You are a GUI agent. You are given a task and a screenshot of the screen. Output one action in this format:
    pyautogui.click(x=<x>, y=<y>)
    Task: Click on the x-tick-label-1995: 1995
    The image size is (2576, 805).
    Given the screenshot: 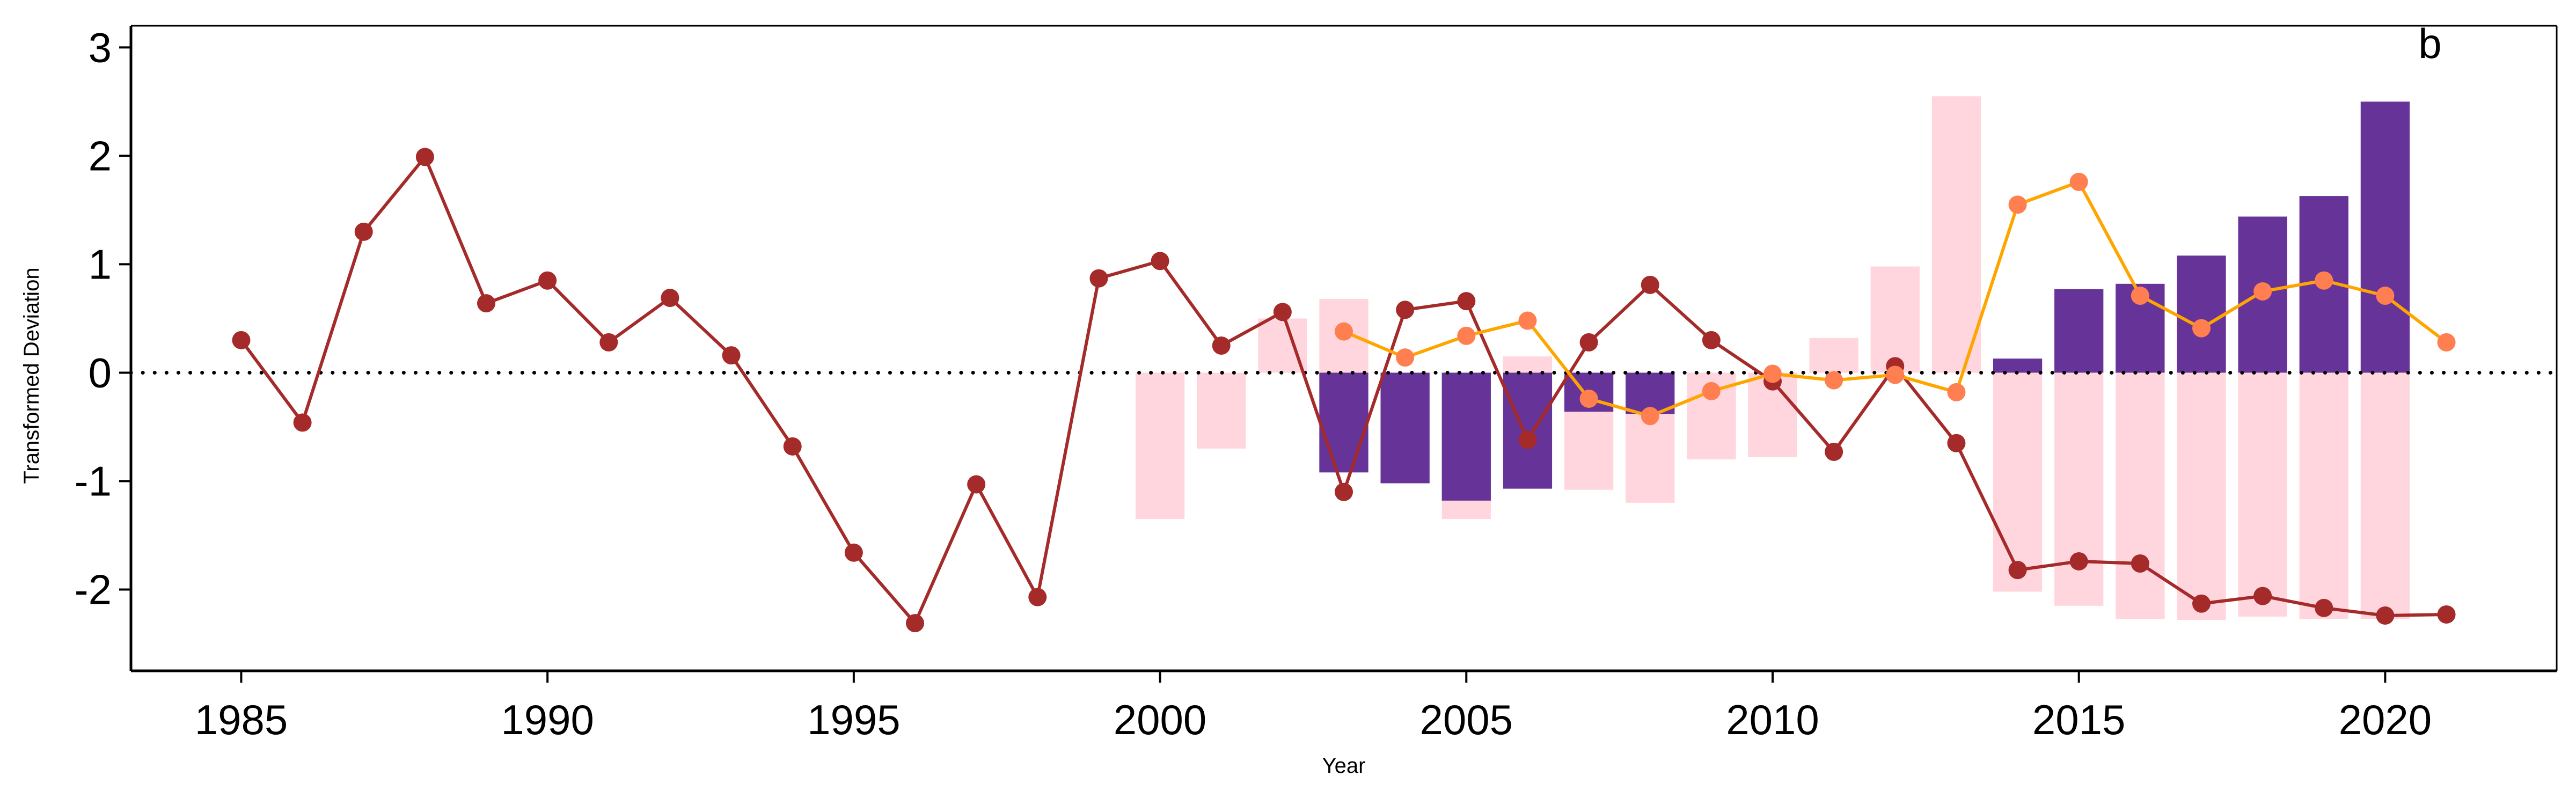 What is the action you would take?
    pyautogui.click(x=854, y=719)
    